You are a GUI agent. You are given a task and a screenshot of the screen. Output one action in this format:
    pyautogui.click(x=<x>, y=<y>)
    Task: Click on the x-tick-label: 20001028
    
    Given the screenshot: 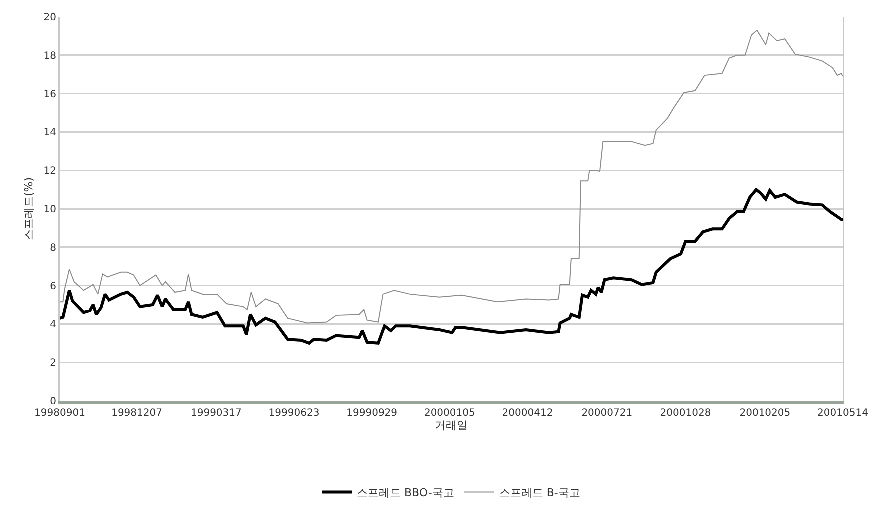 What is the action you would take?
    pyautogui.click(x=686, y=413)
    